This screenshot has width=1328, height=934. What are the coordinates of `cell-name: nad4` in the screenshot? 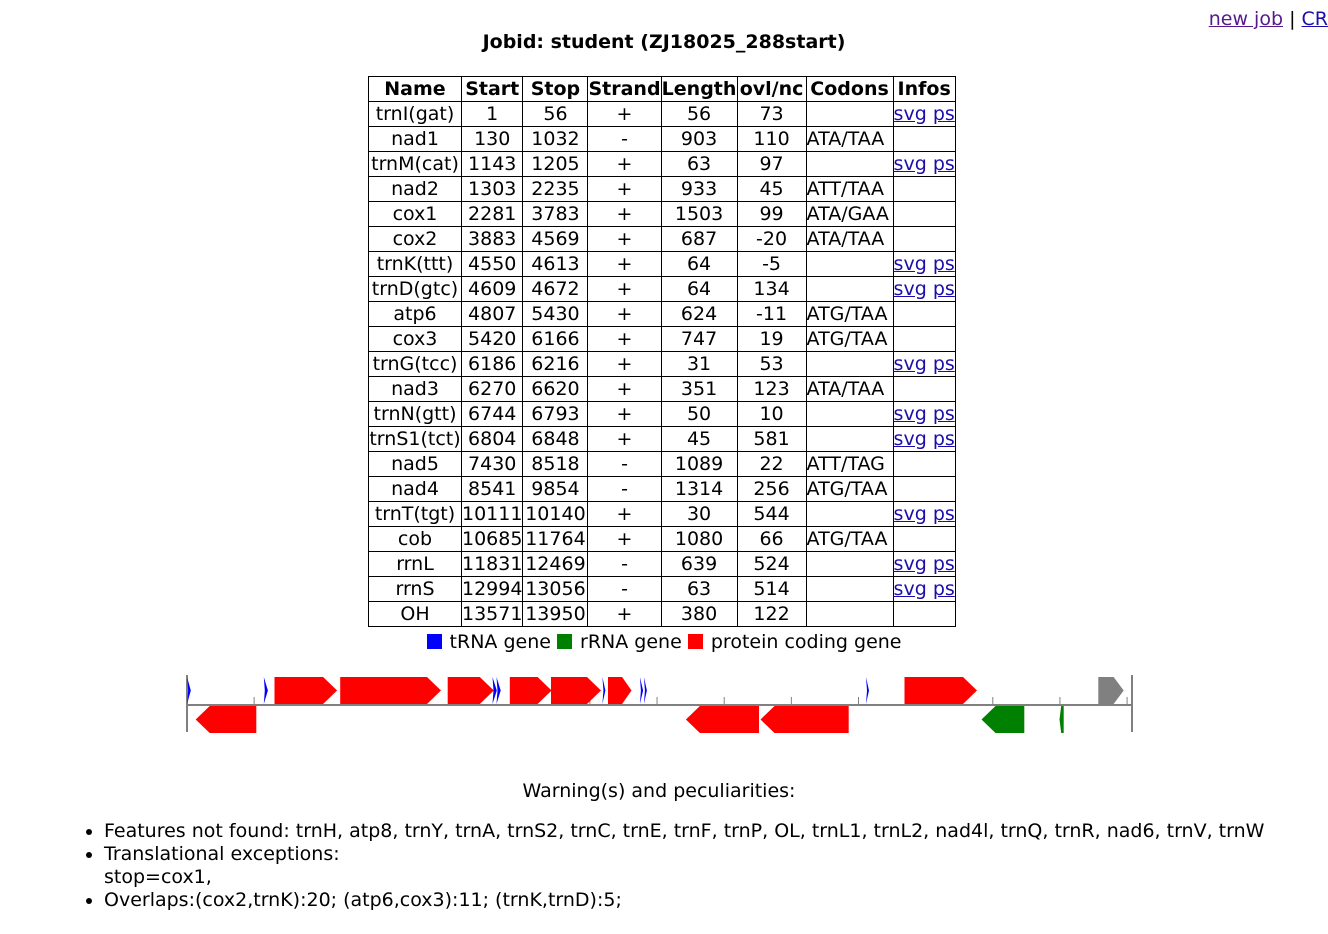 It's located at (415, 489).